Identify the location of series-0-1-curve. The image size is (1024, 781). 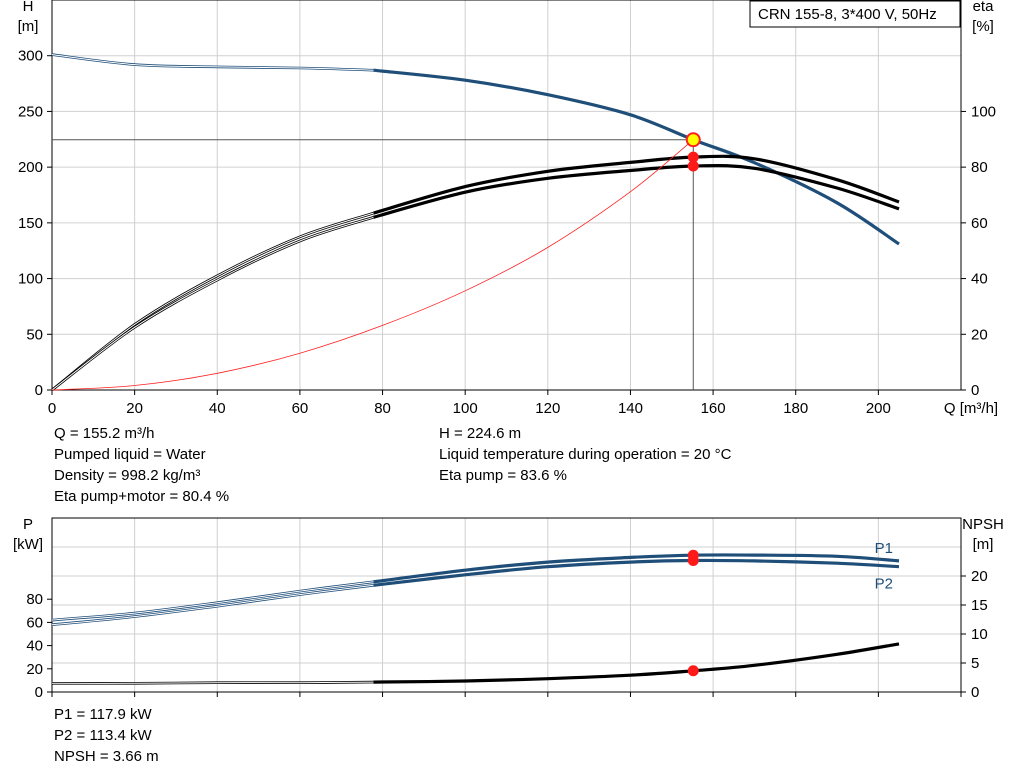
(636, 184).